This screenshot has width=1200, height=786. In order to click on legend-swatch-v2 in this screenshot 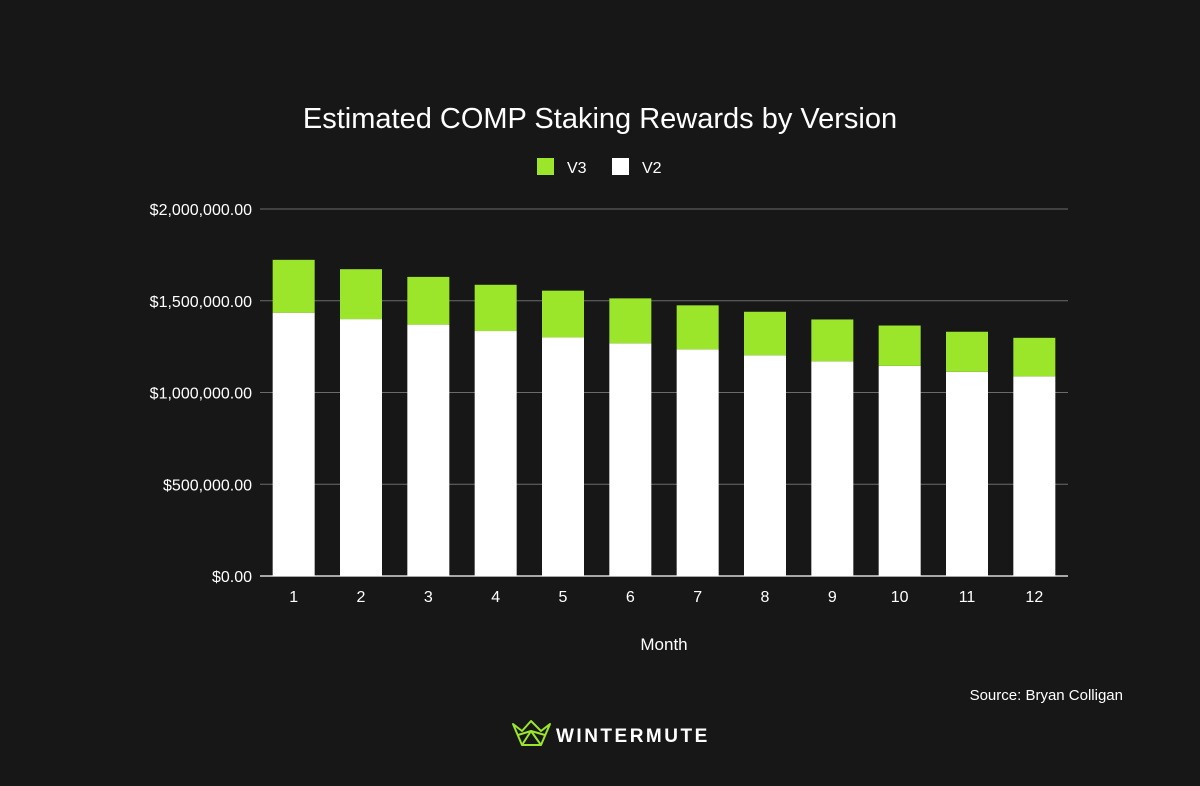, I will do `click(620, 166)`.